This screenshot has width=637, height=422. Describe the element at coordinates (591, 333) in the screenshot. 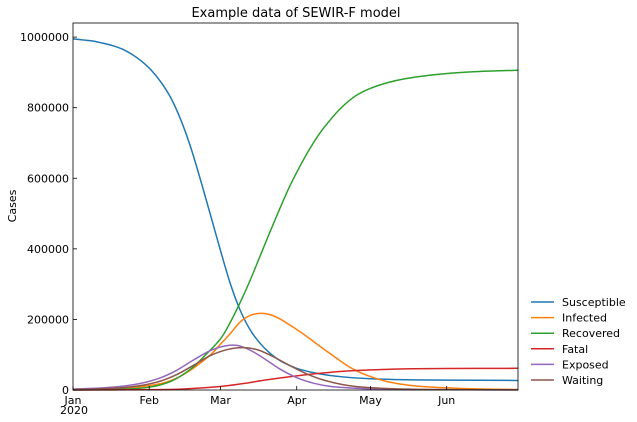

I see `legend-label-recovered: Recovered` at that location.